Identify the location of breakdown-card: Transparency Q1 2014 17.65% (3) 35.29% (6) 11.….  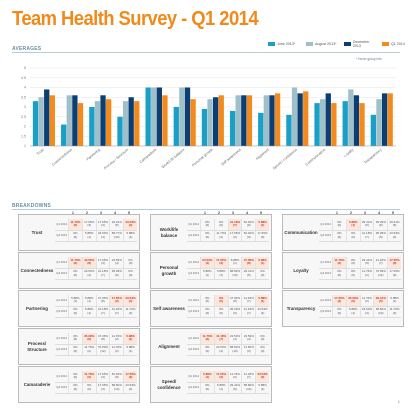
(343, 308).